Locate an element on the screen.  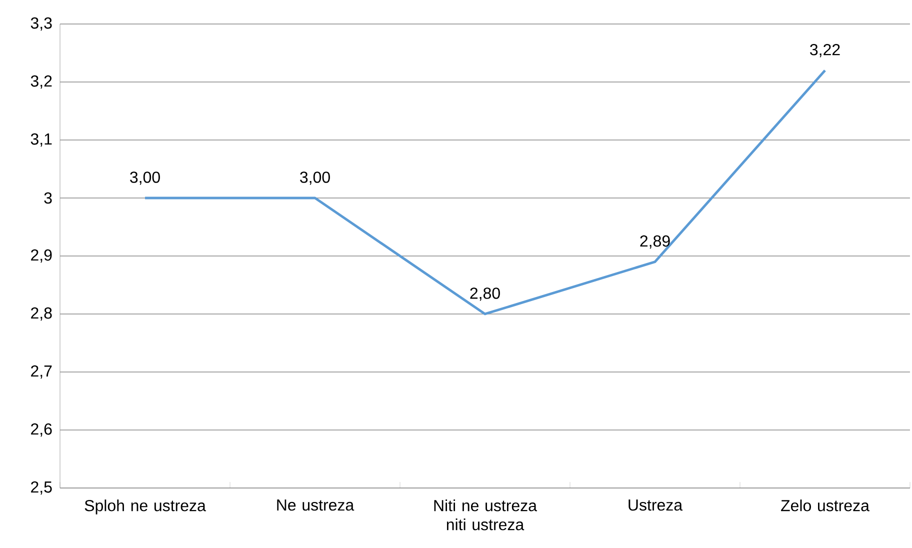
x-tick-label: Ne ustreza is located at coordinates (315, 505).